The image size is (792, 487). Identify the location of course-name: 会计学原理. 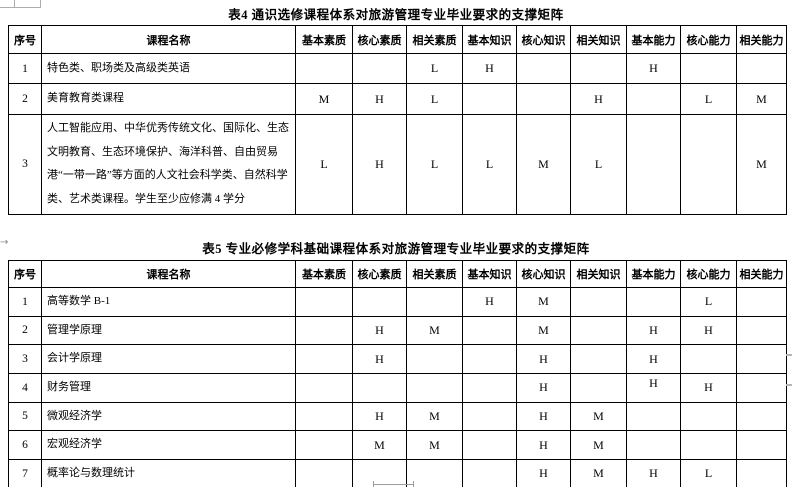
(168, 359).